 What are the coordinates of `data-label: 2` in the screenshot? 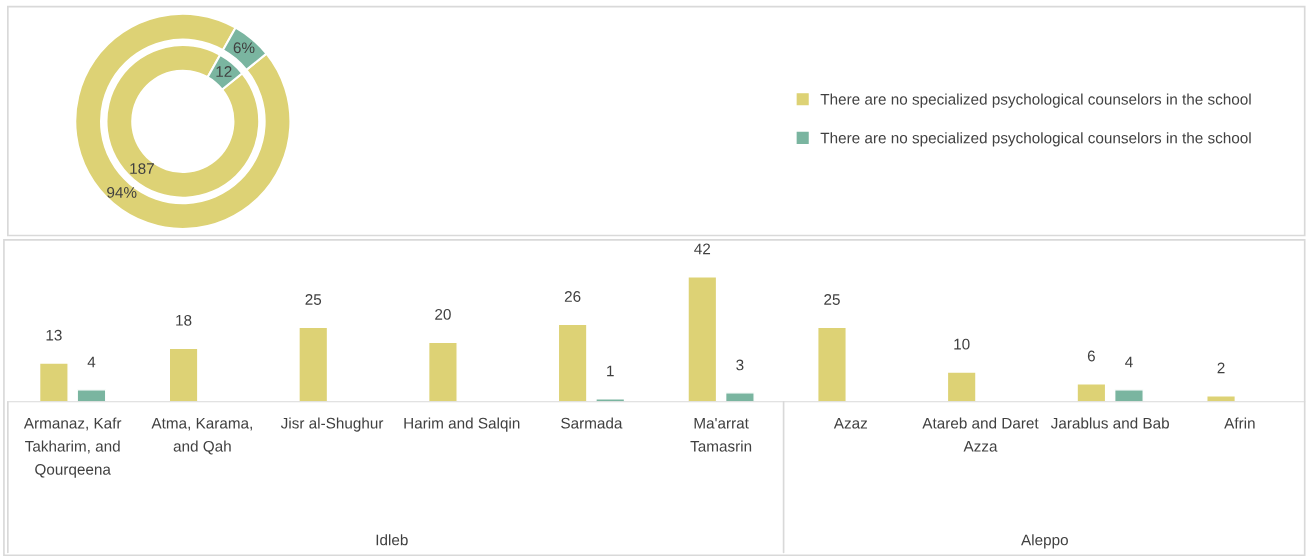 It's located at (1221, 368).